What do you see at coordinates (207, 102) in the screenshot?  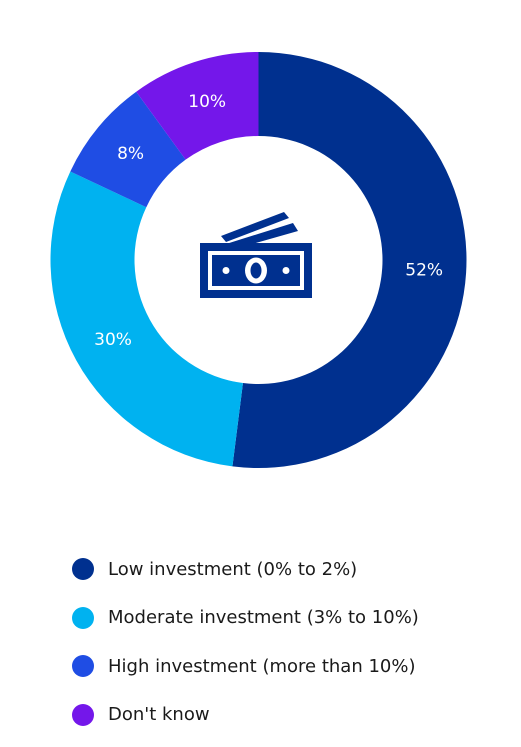 I see `slice-value-label: 10%` at bounding box center [207, 102].